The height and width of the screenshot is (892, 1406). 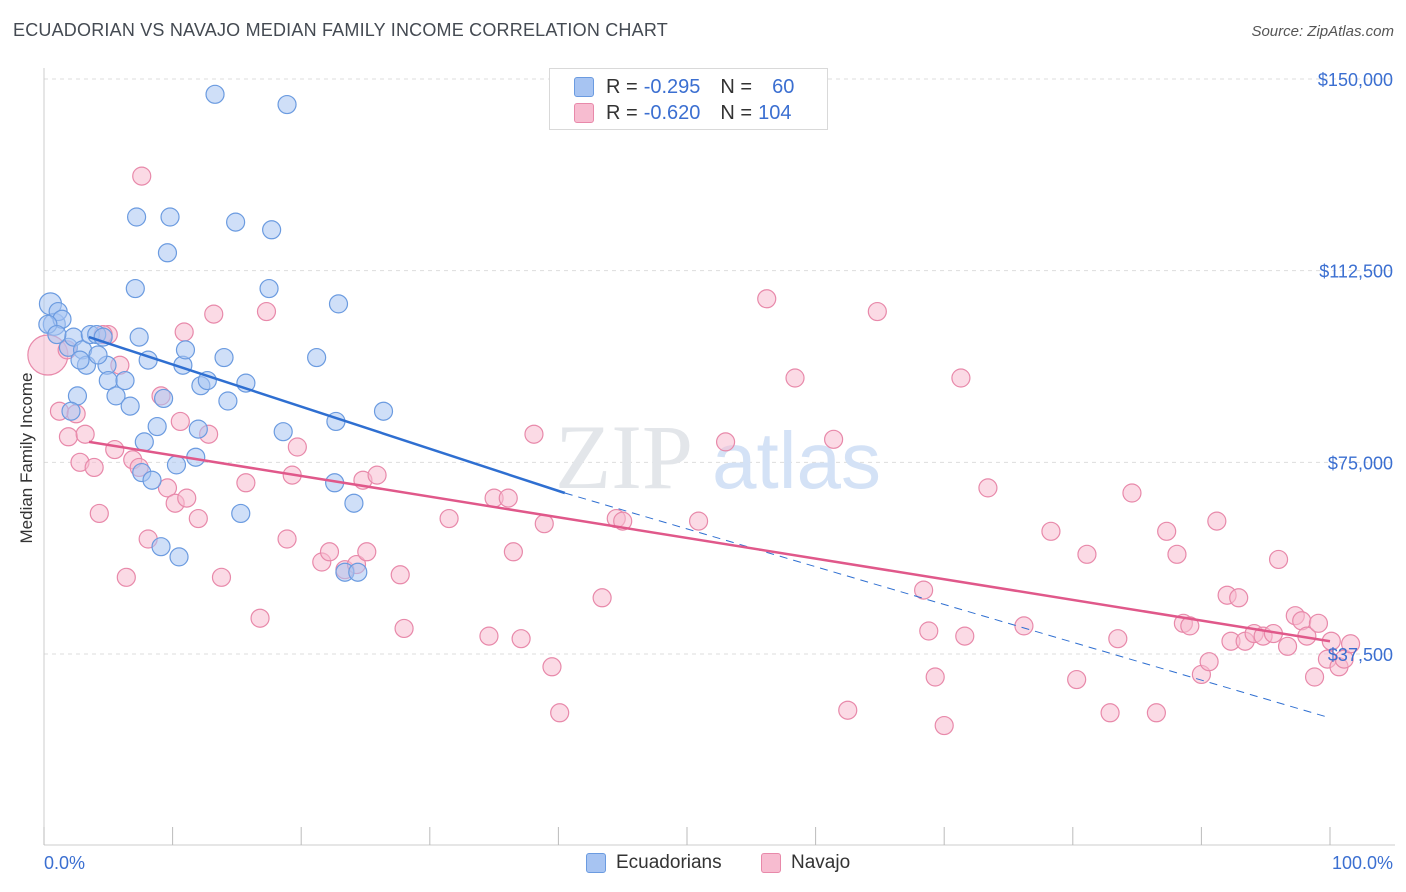 I want to click on series-legend: Ecuadorians Navajo, so click(x=703, y=864).